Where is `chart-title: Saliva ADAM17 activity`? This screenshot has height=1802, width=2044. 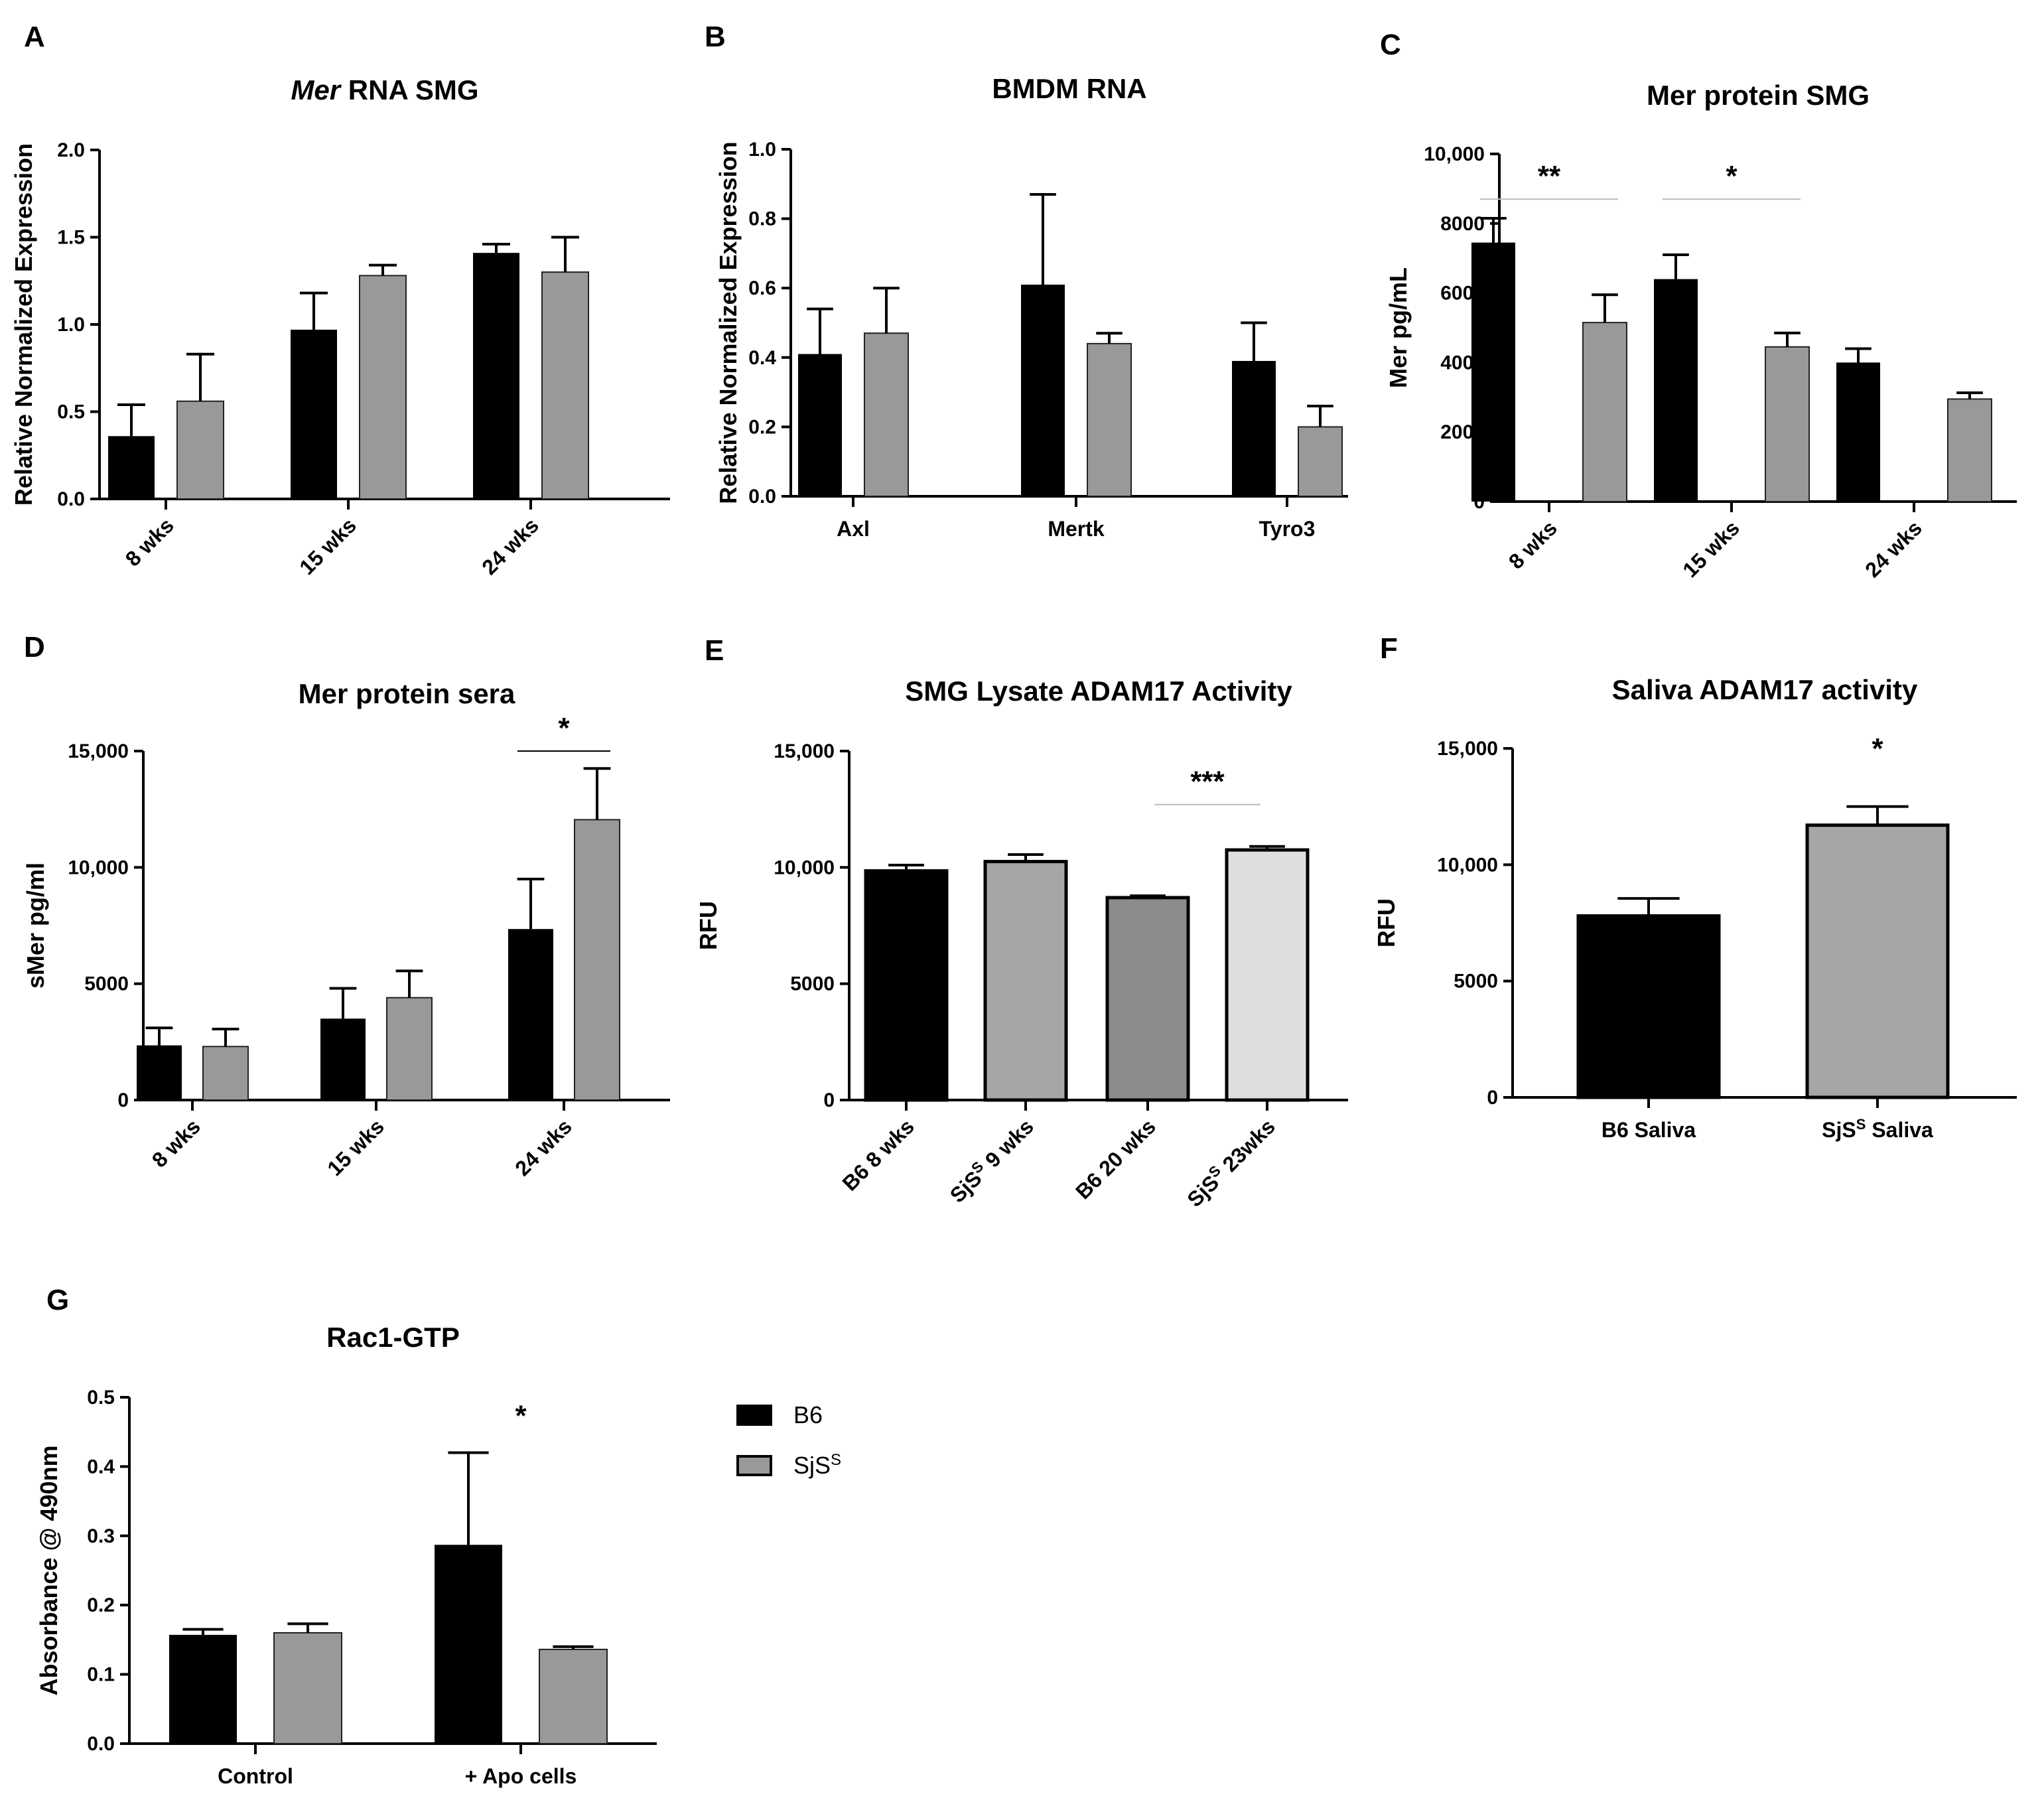 chart-title: Saliva ADAM17 activity is located at coordinates (1765, 689).